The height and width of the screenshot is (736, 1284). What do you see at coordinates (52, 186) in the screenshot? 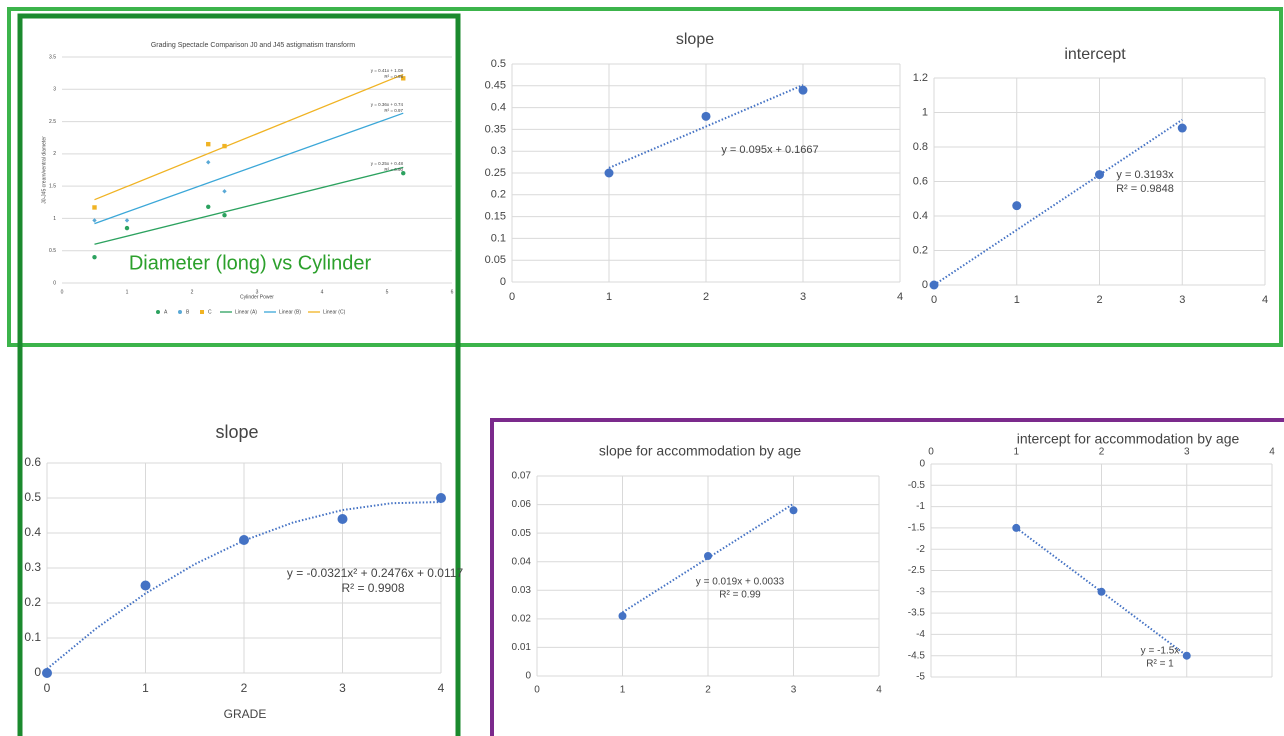
I see `y-tick-label: 1.5` at bounding box center [52, 186].